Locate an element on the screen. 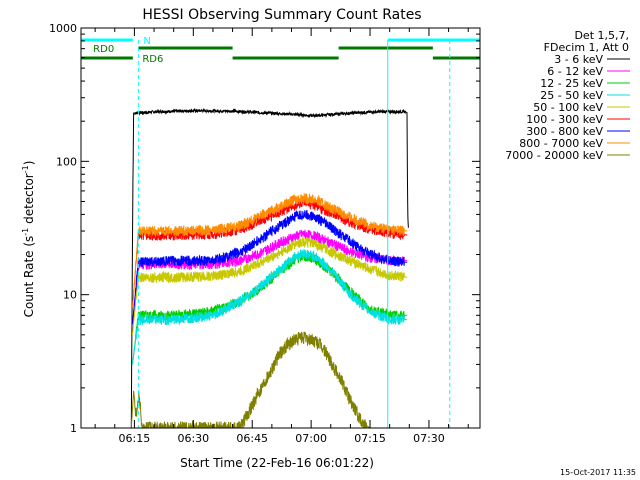  legend-entry-7: 300 - 800 keV is located at coordinates (564, 131).